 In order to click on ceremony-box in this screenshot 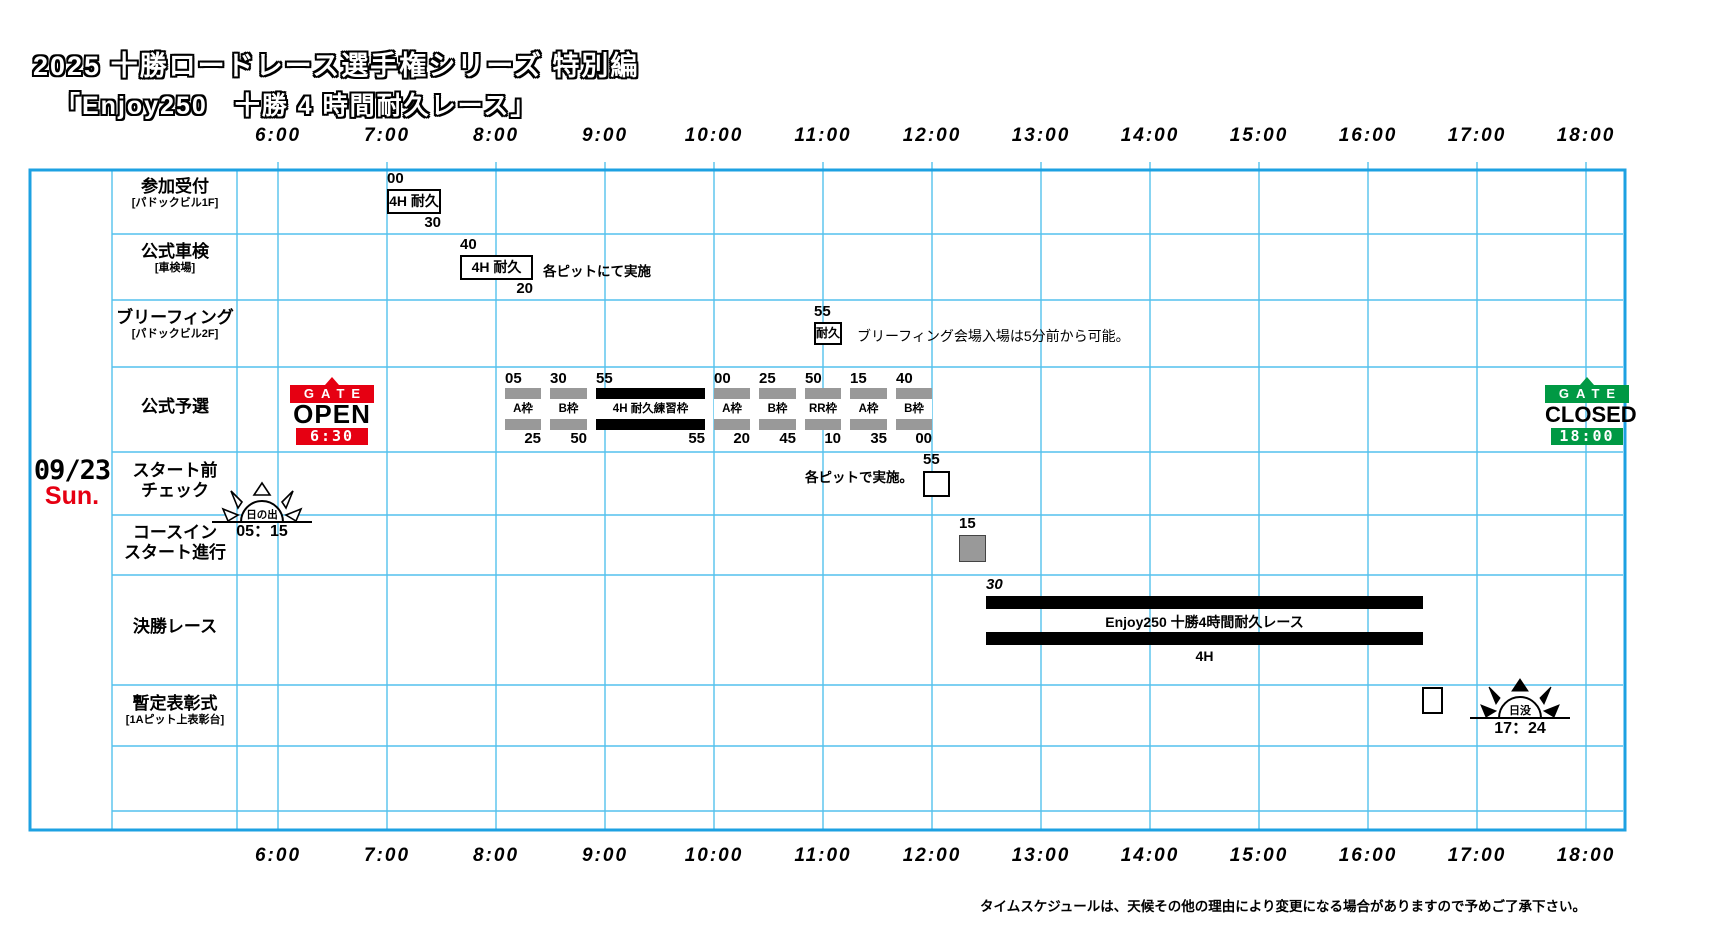, I will do `click(1432, 700)`.